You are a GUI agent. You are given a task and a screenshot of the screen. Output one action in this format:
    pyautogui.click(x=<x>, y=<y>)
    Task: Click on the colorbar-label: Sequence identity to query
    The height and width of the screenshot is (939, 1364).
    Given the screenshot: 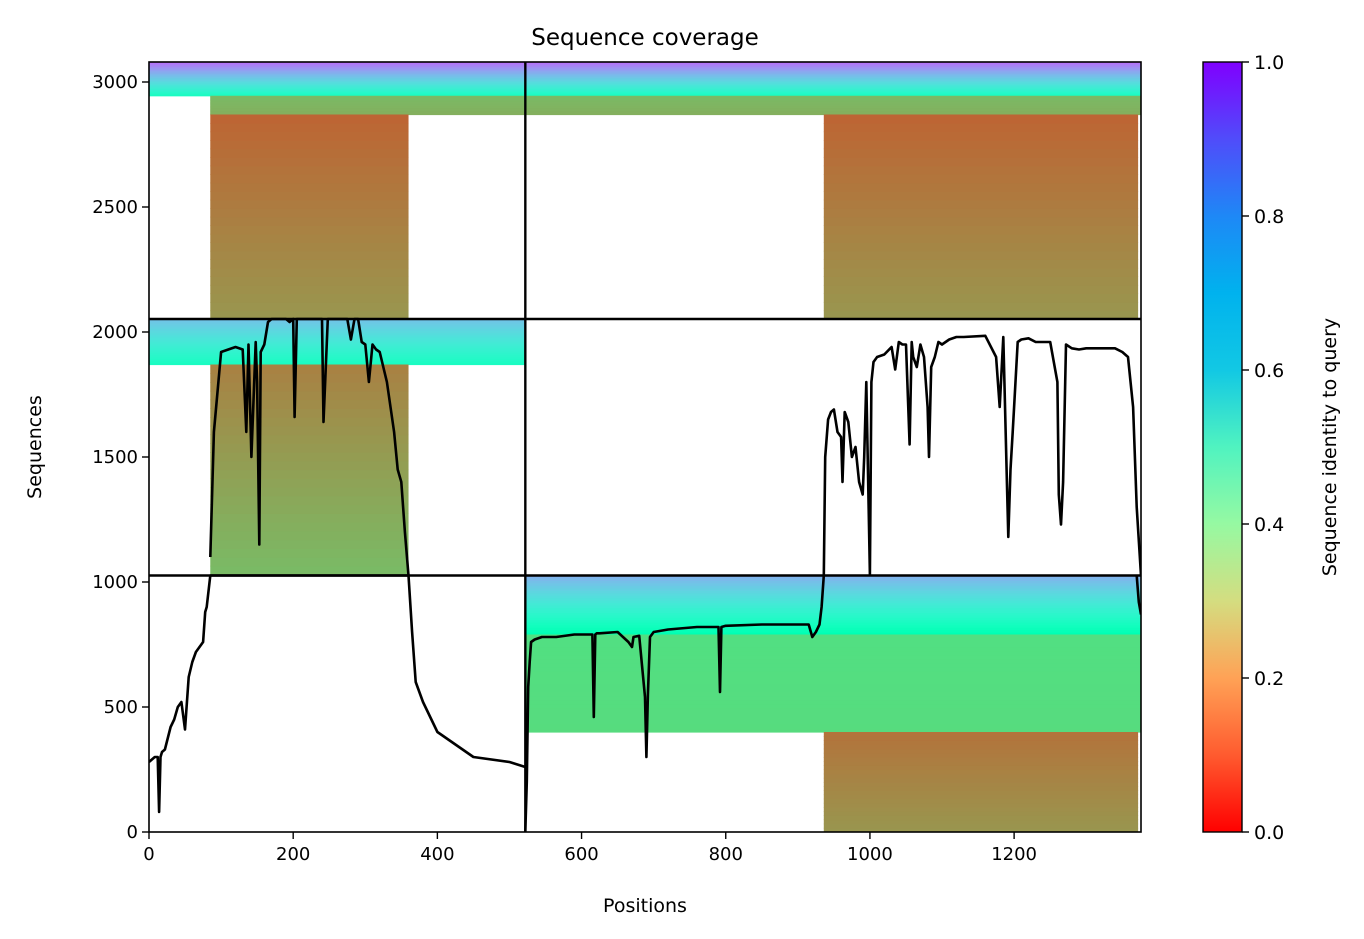 What is the action you would take?
    pyautogui.click(x=1330, y=447)
    